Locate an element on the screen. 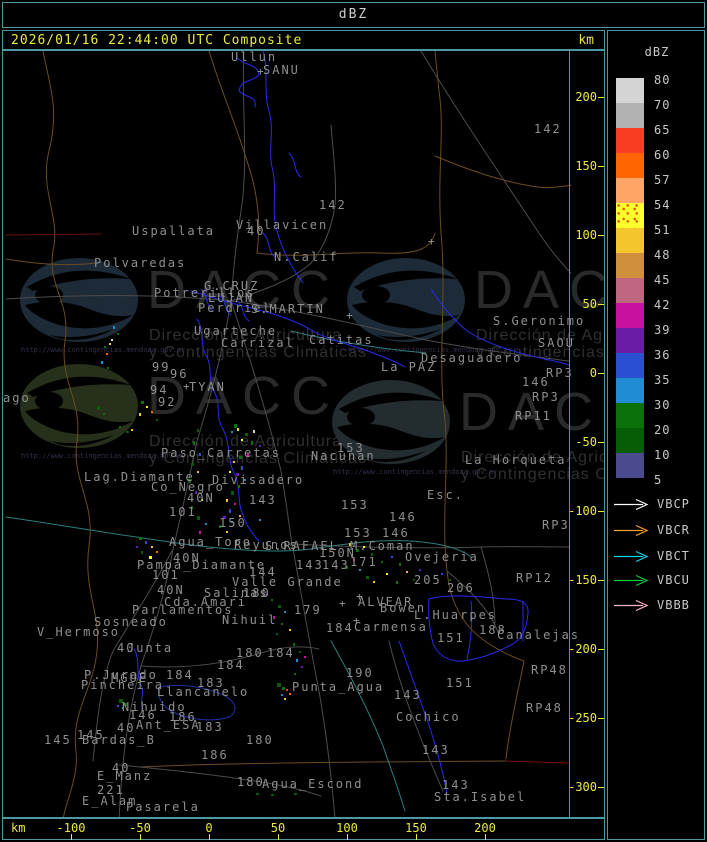 The height and width of the screenshot is (842, 707). map-label: 101 is located at coordinates (166, 575).